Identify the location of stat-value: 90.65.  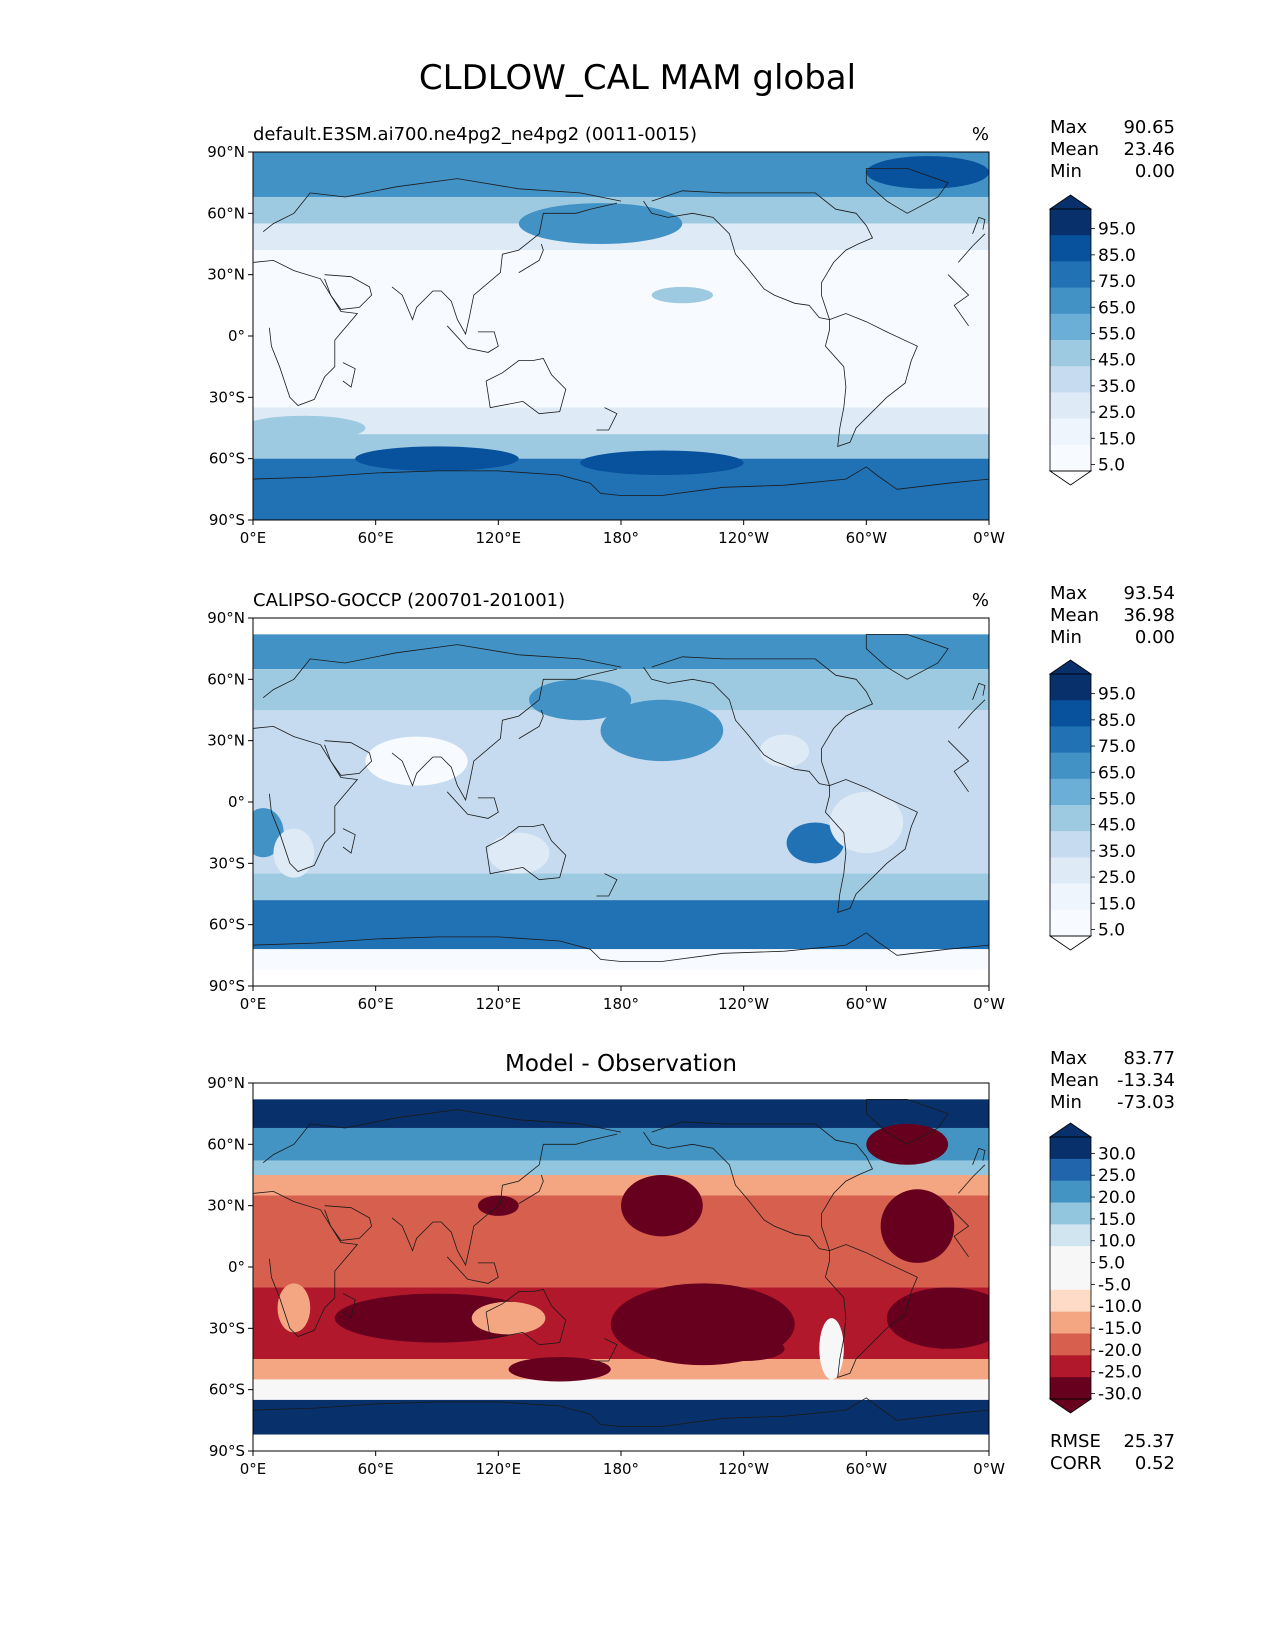
(1149, 127).